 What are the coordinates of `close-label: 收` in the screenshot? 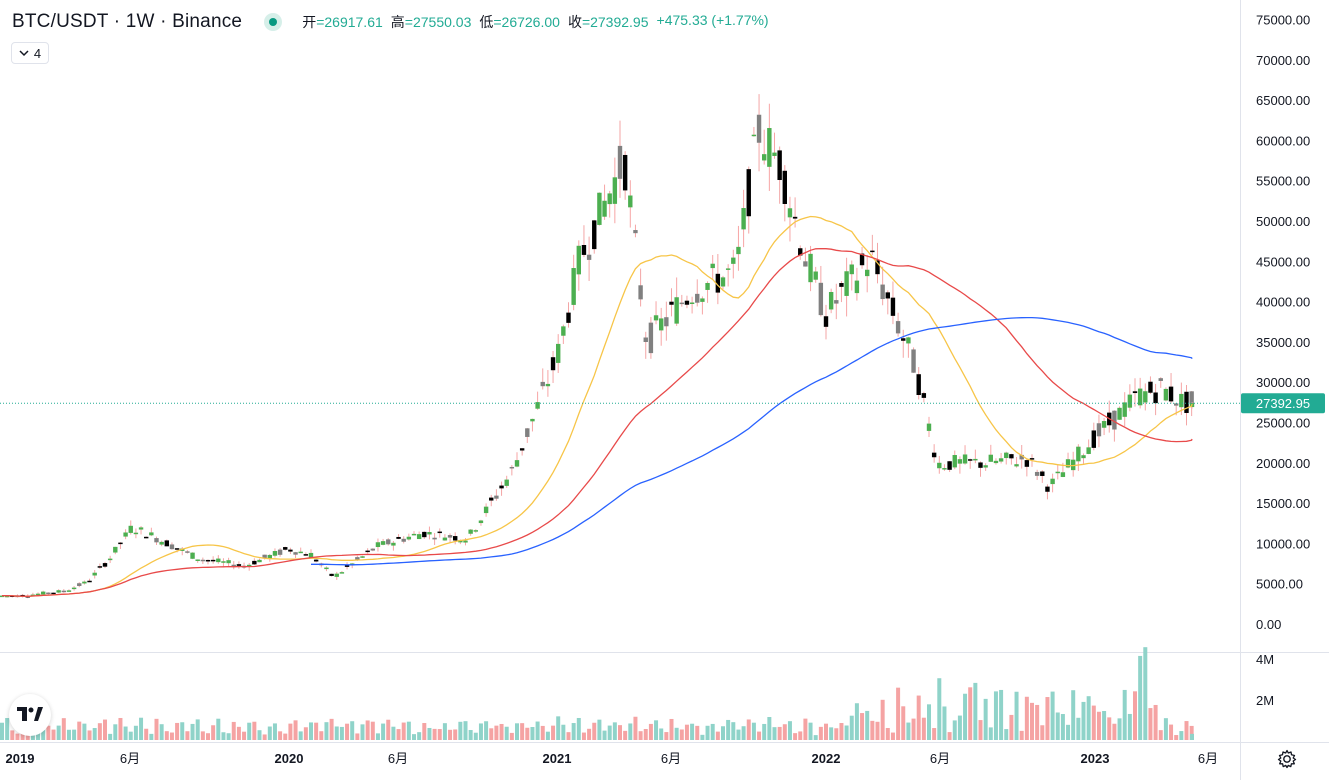 It's located at (574, 22).